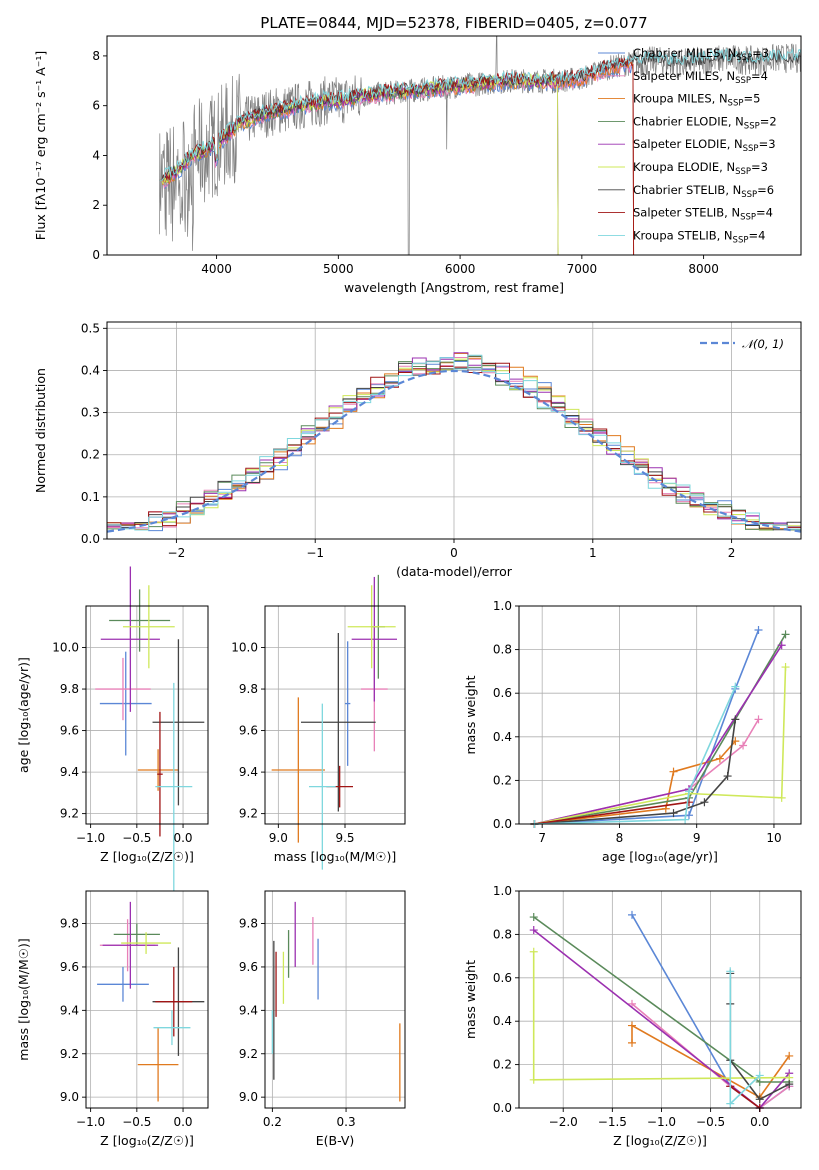 The width and height of the screenshot is (819, 1170). I want to click on y-tick-label: 0.1, so click(90, 497).